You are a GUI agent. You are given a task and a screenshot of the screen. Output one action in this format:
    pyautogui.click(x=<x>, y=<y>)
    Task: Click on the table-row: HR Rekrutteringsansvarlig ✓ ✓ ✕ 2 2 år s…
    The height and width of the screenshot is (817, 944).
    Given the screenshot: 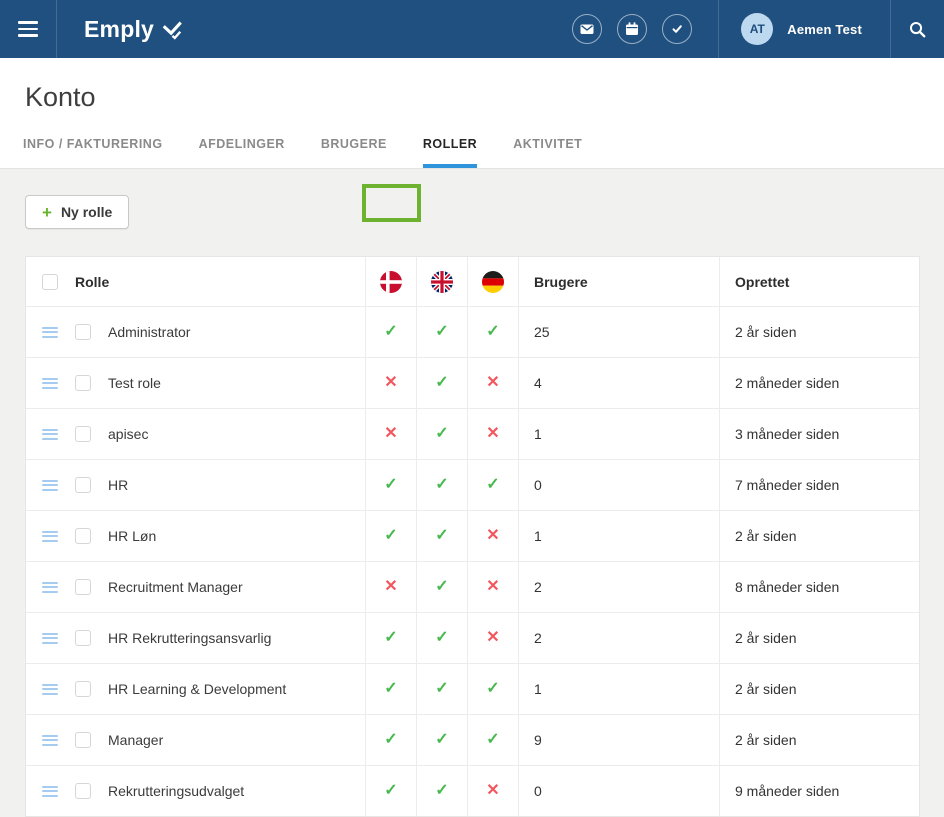 What is the action you would take?
    pyautogui.click(x=472, y=637)
    